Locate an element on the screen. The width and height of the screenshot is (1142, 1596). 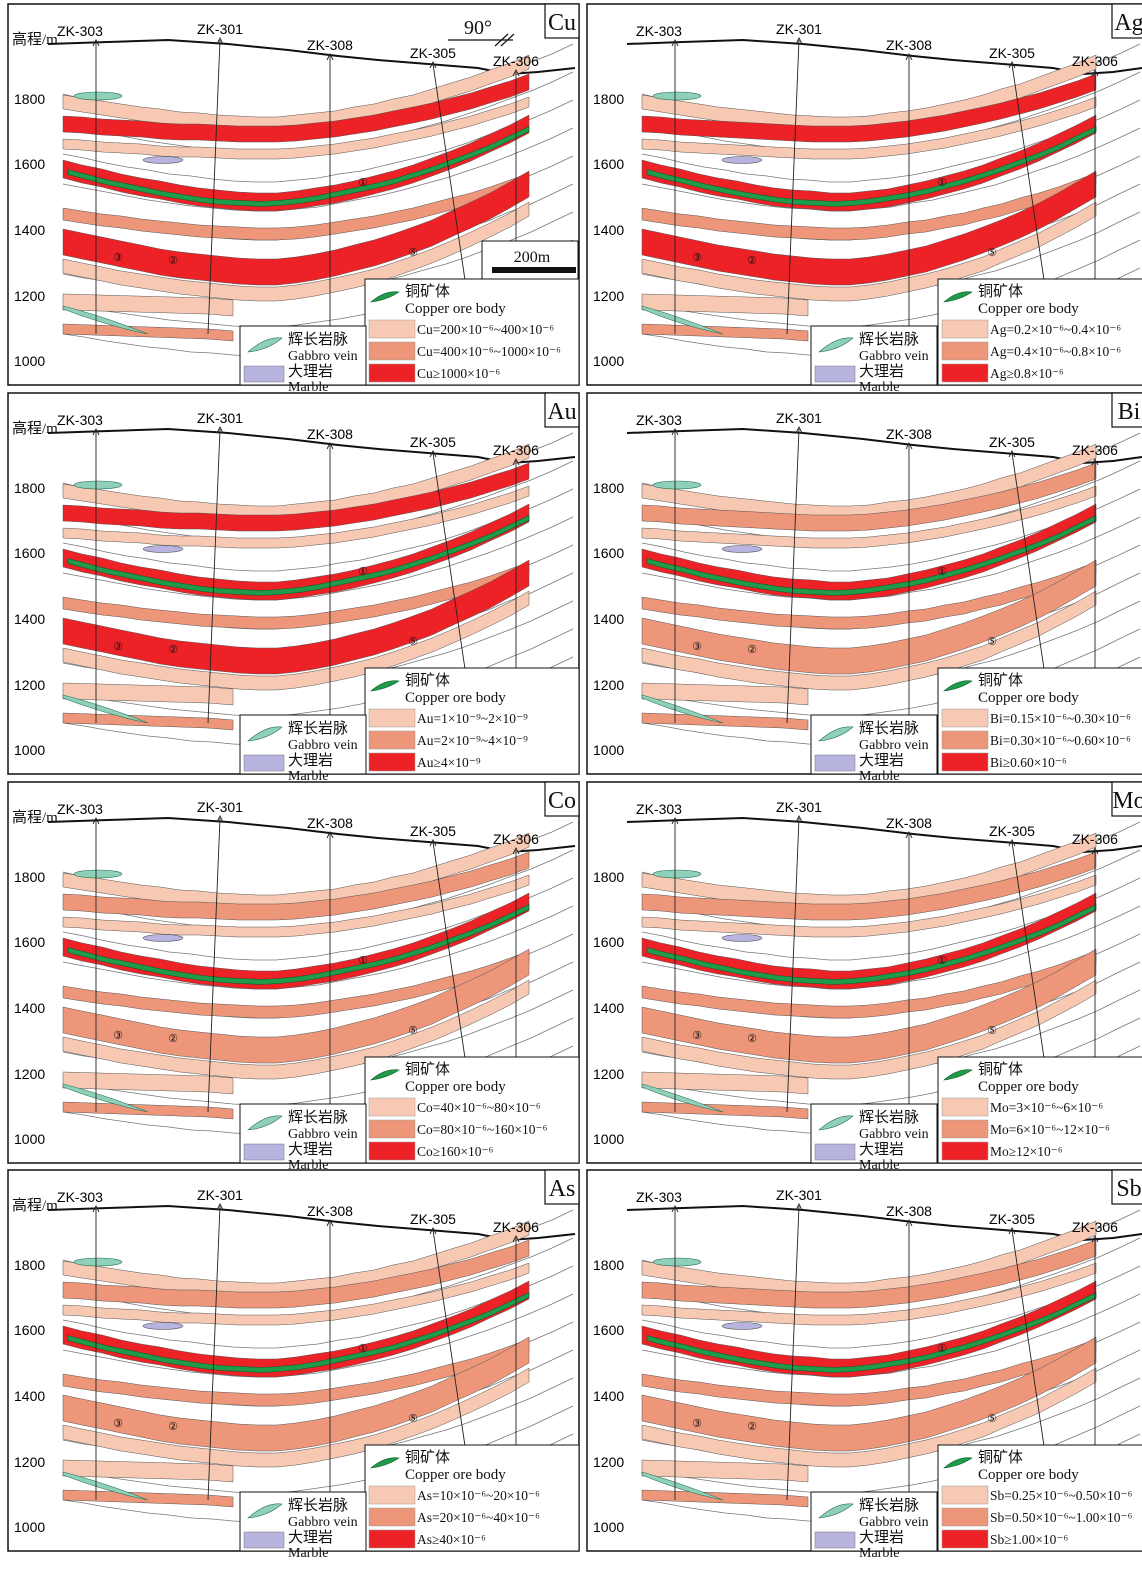
legend-grade-high: Co≥160×10⁻⁶ is located at coordinates (455, 1151).